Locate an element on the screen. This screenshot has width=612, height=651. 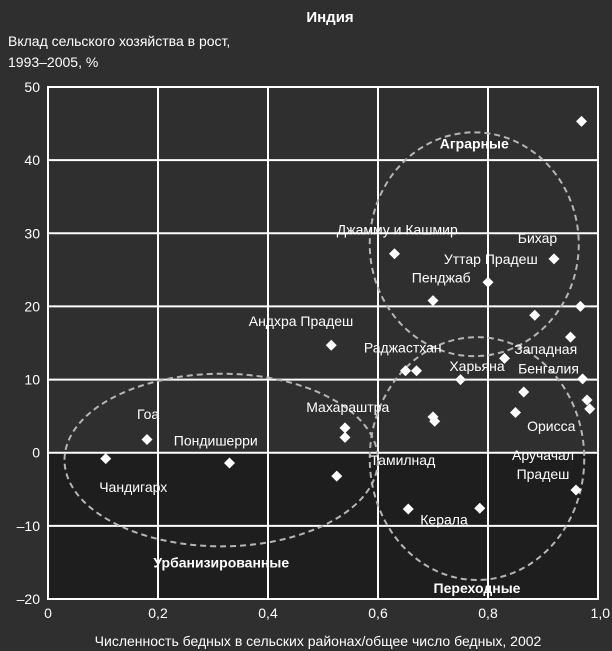
point-label-4: Раджастхан is located at coordinates (403, 348).